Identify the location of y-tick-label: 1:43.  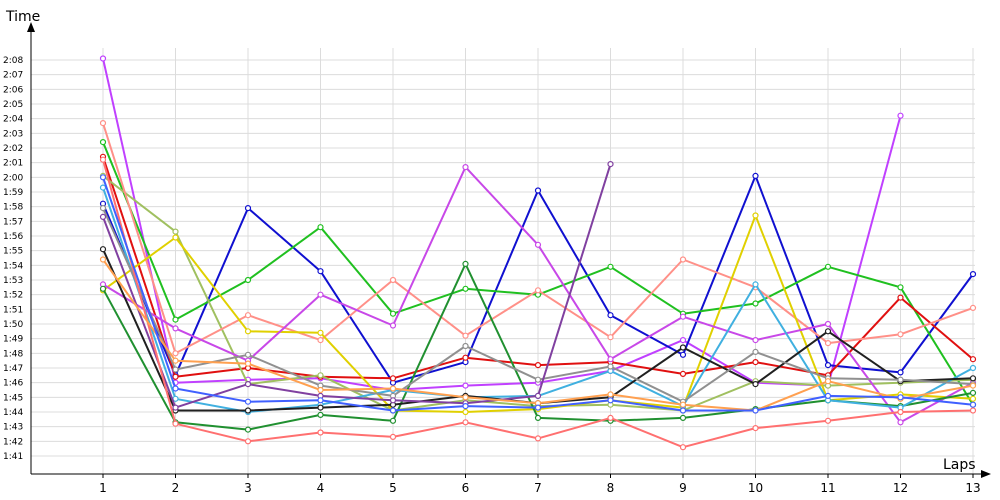
(13, 428).